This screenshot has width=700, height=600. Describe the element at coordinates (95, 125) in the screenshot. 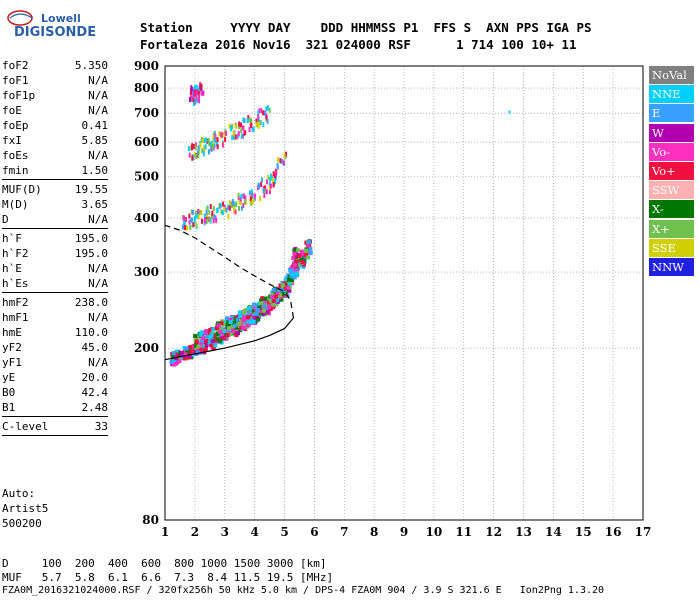

I see `parameter-value: 0.41` at that location.